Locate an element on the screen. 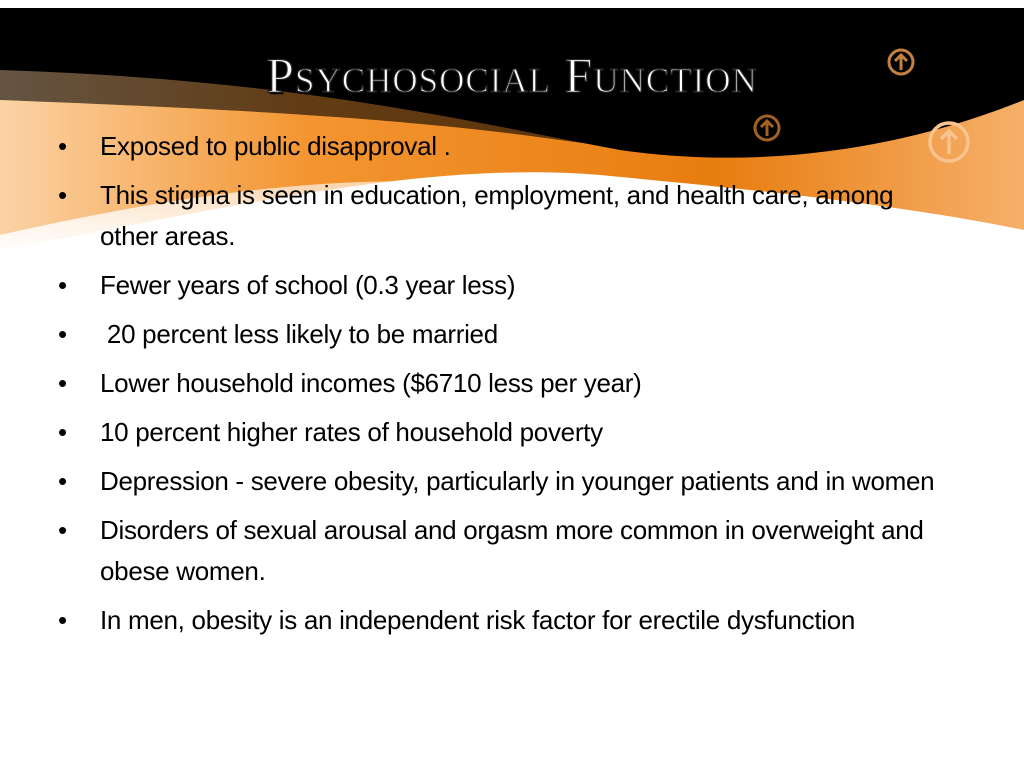 The image size is (1024, 768). bullet-text: Fewer years of school (0.3 year less) is located at coordinates (308, 285).